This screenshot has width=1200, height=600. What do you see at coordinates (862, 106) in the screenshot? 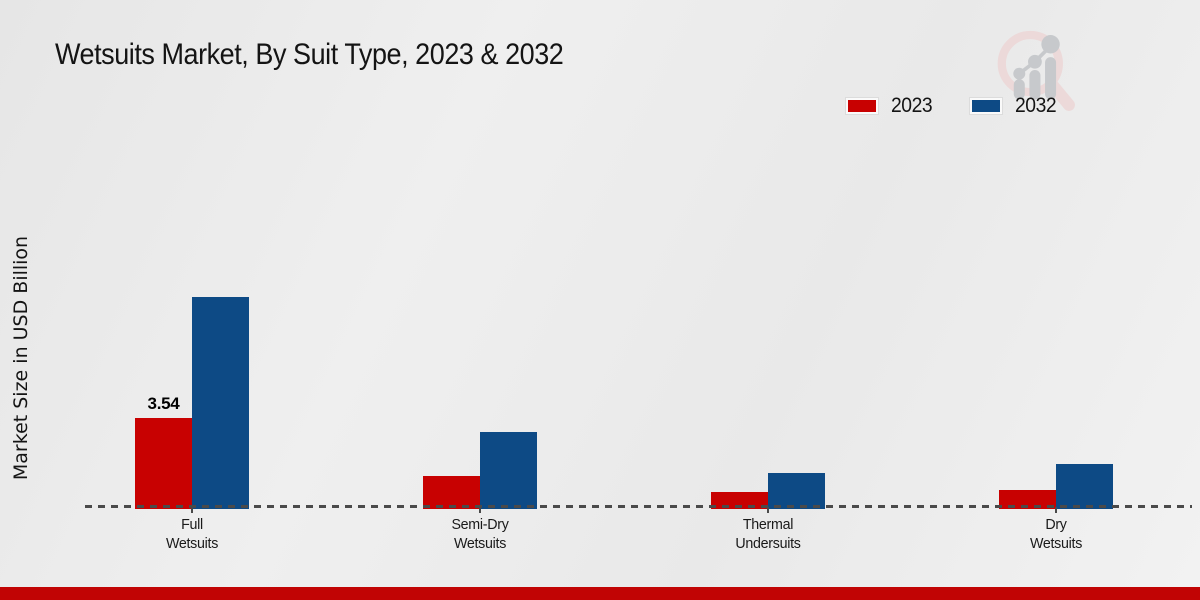
I see `legend-swatch-2023` at bounding box center [862, 106].